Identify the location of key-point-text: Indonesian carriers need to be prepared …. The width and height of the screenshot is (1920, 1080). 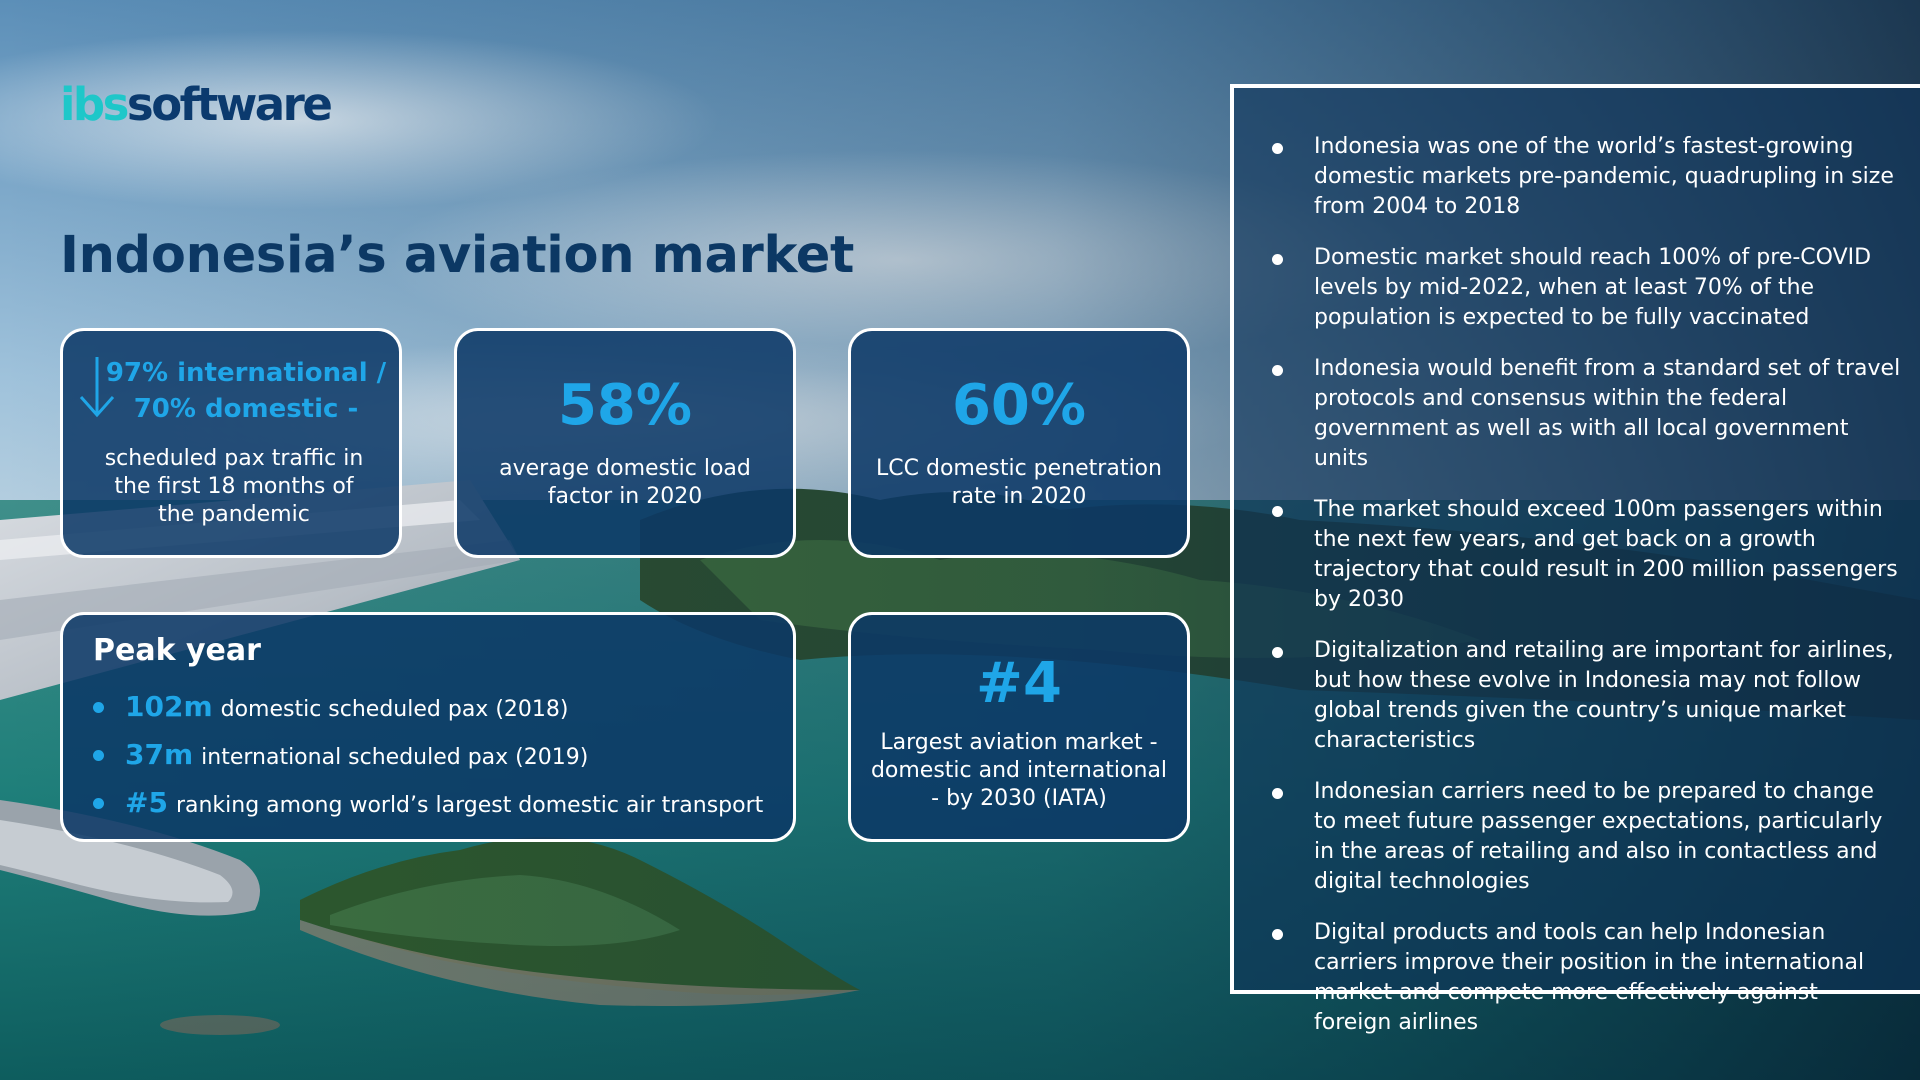
(1598, 836).